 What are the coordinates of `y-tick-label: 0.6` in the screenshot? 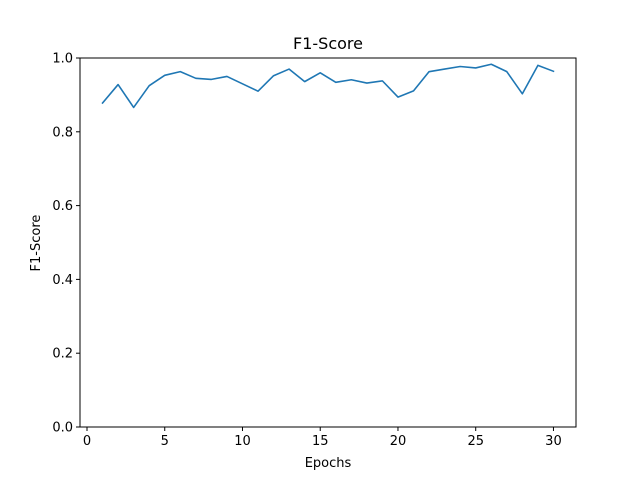 It's located at (62, 206).